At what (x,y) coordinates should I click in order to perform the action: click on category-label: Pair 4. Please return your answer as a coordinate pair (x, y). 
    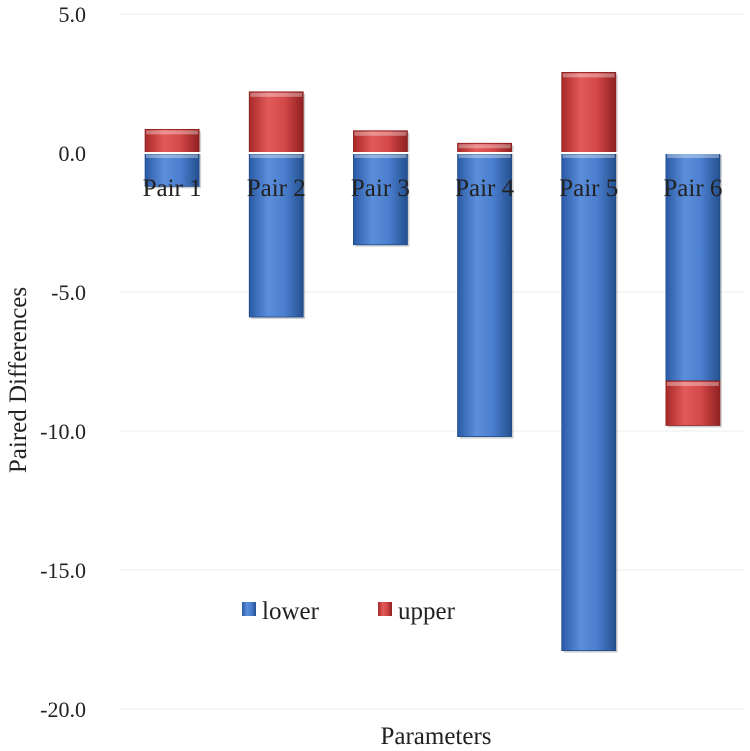
    Looking at the image, I should click on (485, 188).